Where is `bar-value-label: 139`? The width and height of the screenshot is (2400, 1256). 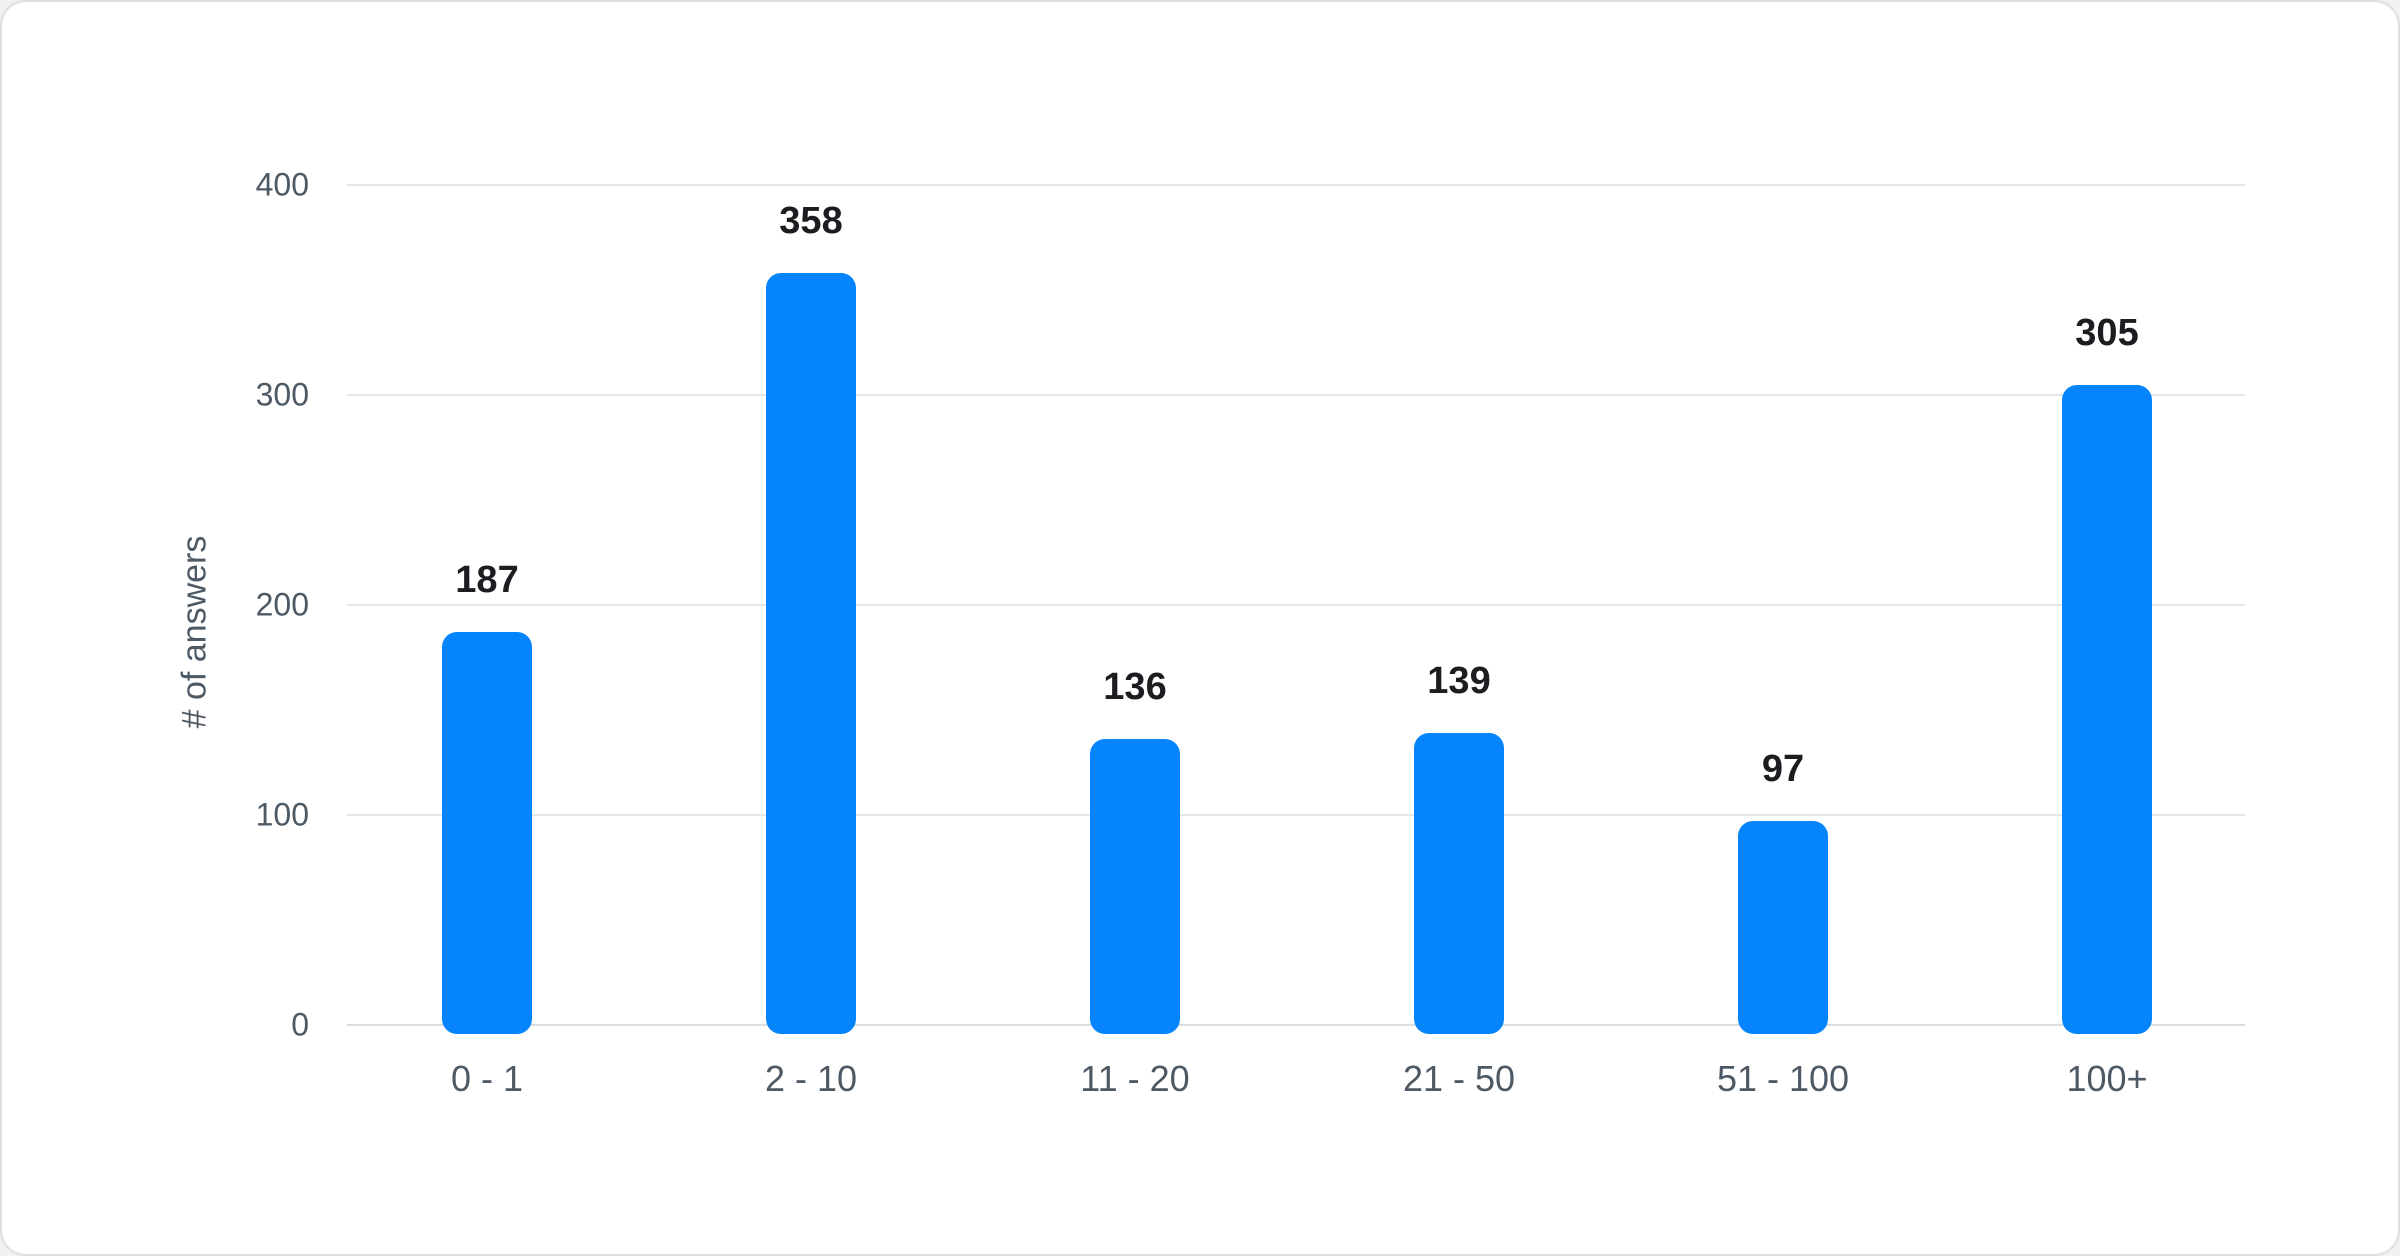 bar-value-label: 139 is located at coordinates (1459, 681).